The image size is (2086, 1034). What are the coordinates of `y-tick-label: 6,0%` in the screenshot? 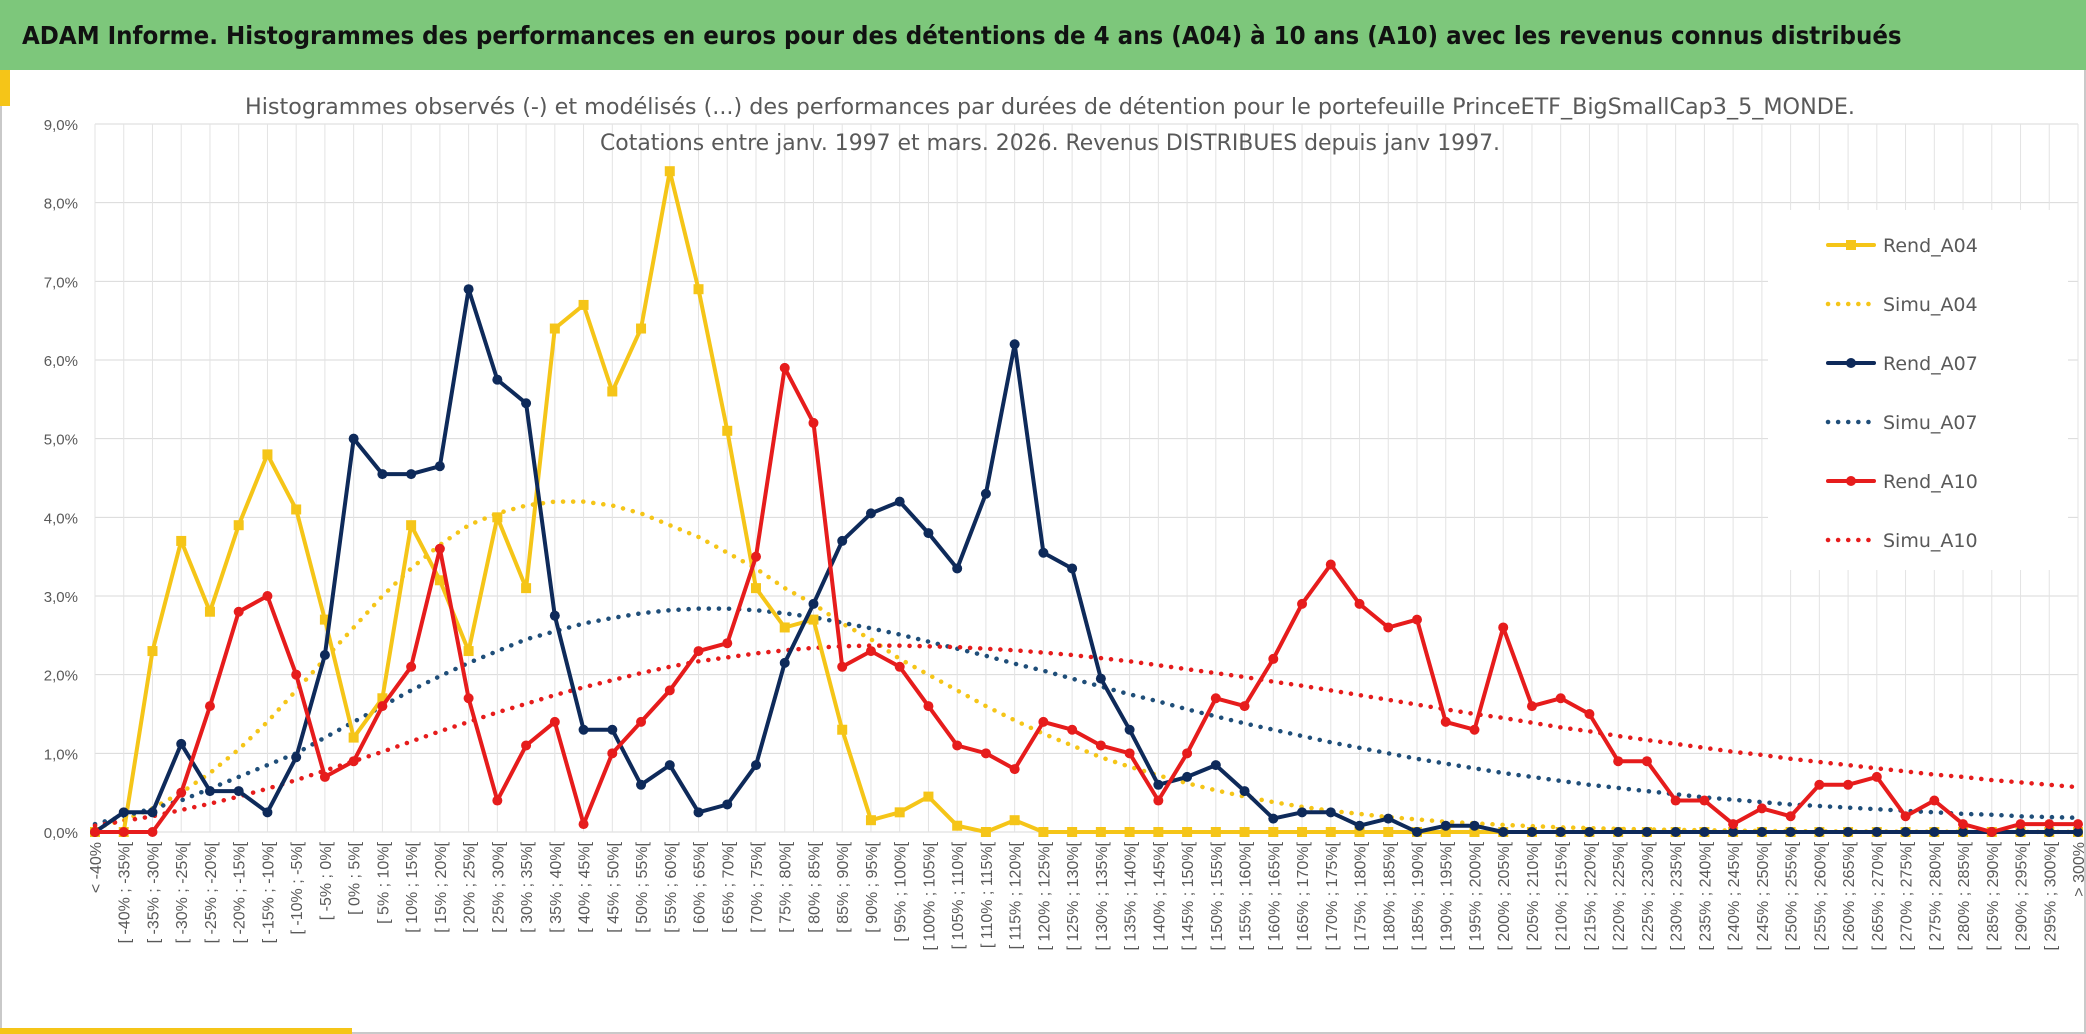 It's located at (61, 361).